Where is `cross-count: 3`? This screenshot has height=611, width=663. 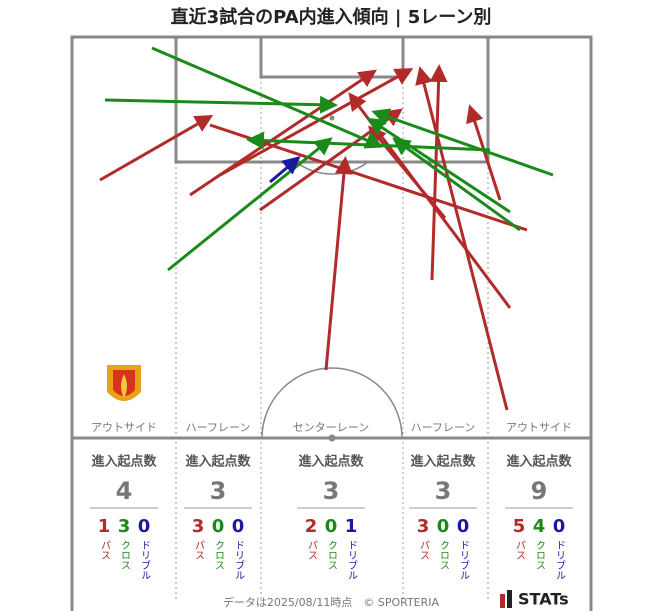
cross-count: 3 is located at coordinates (124, 526).